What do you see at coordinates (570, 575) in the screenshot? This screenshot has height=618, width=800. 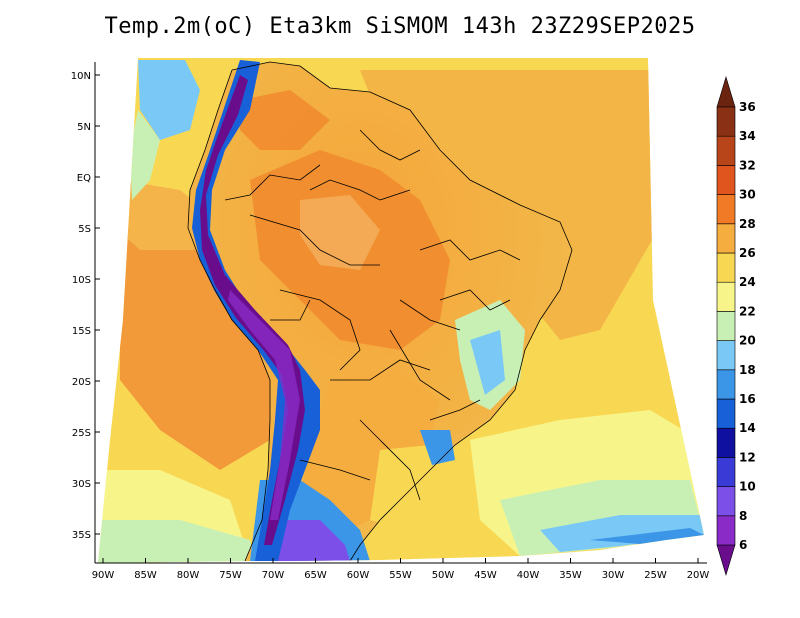 I see `lon-tick-label: 35W` at bounding box center [570, 575].